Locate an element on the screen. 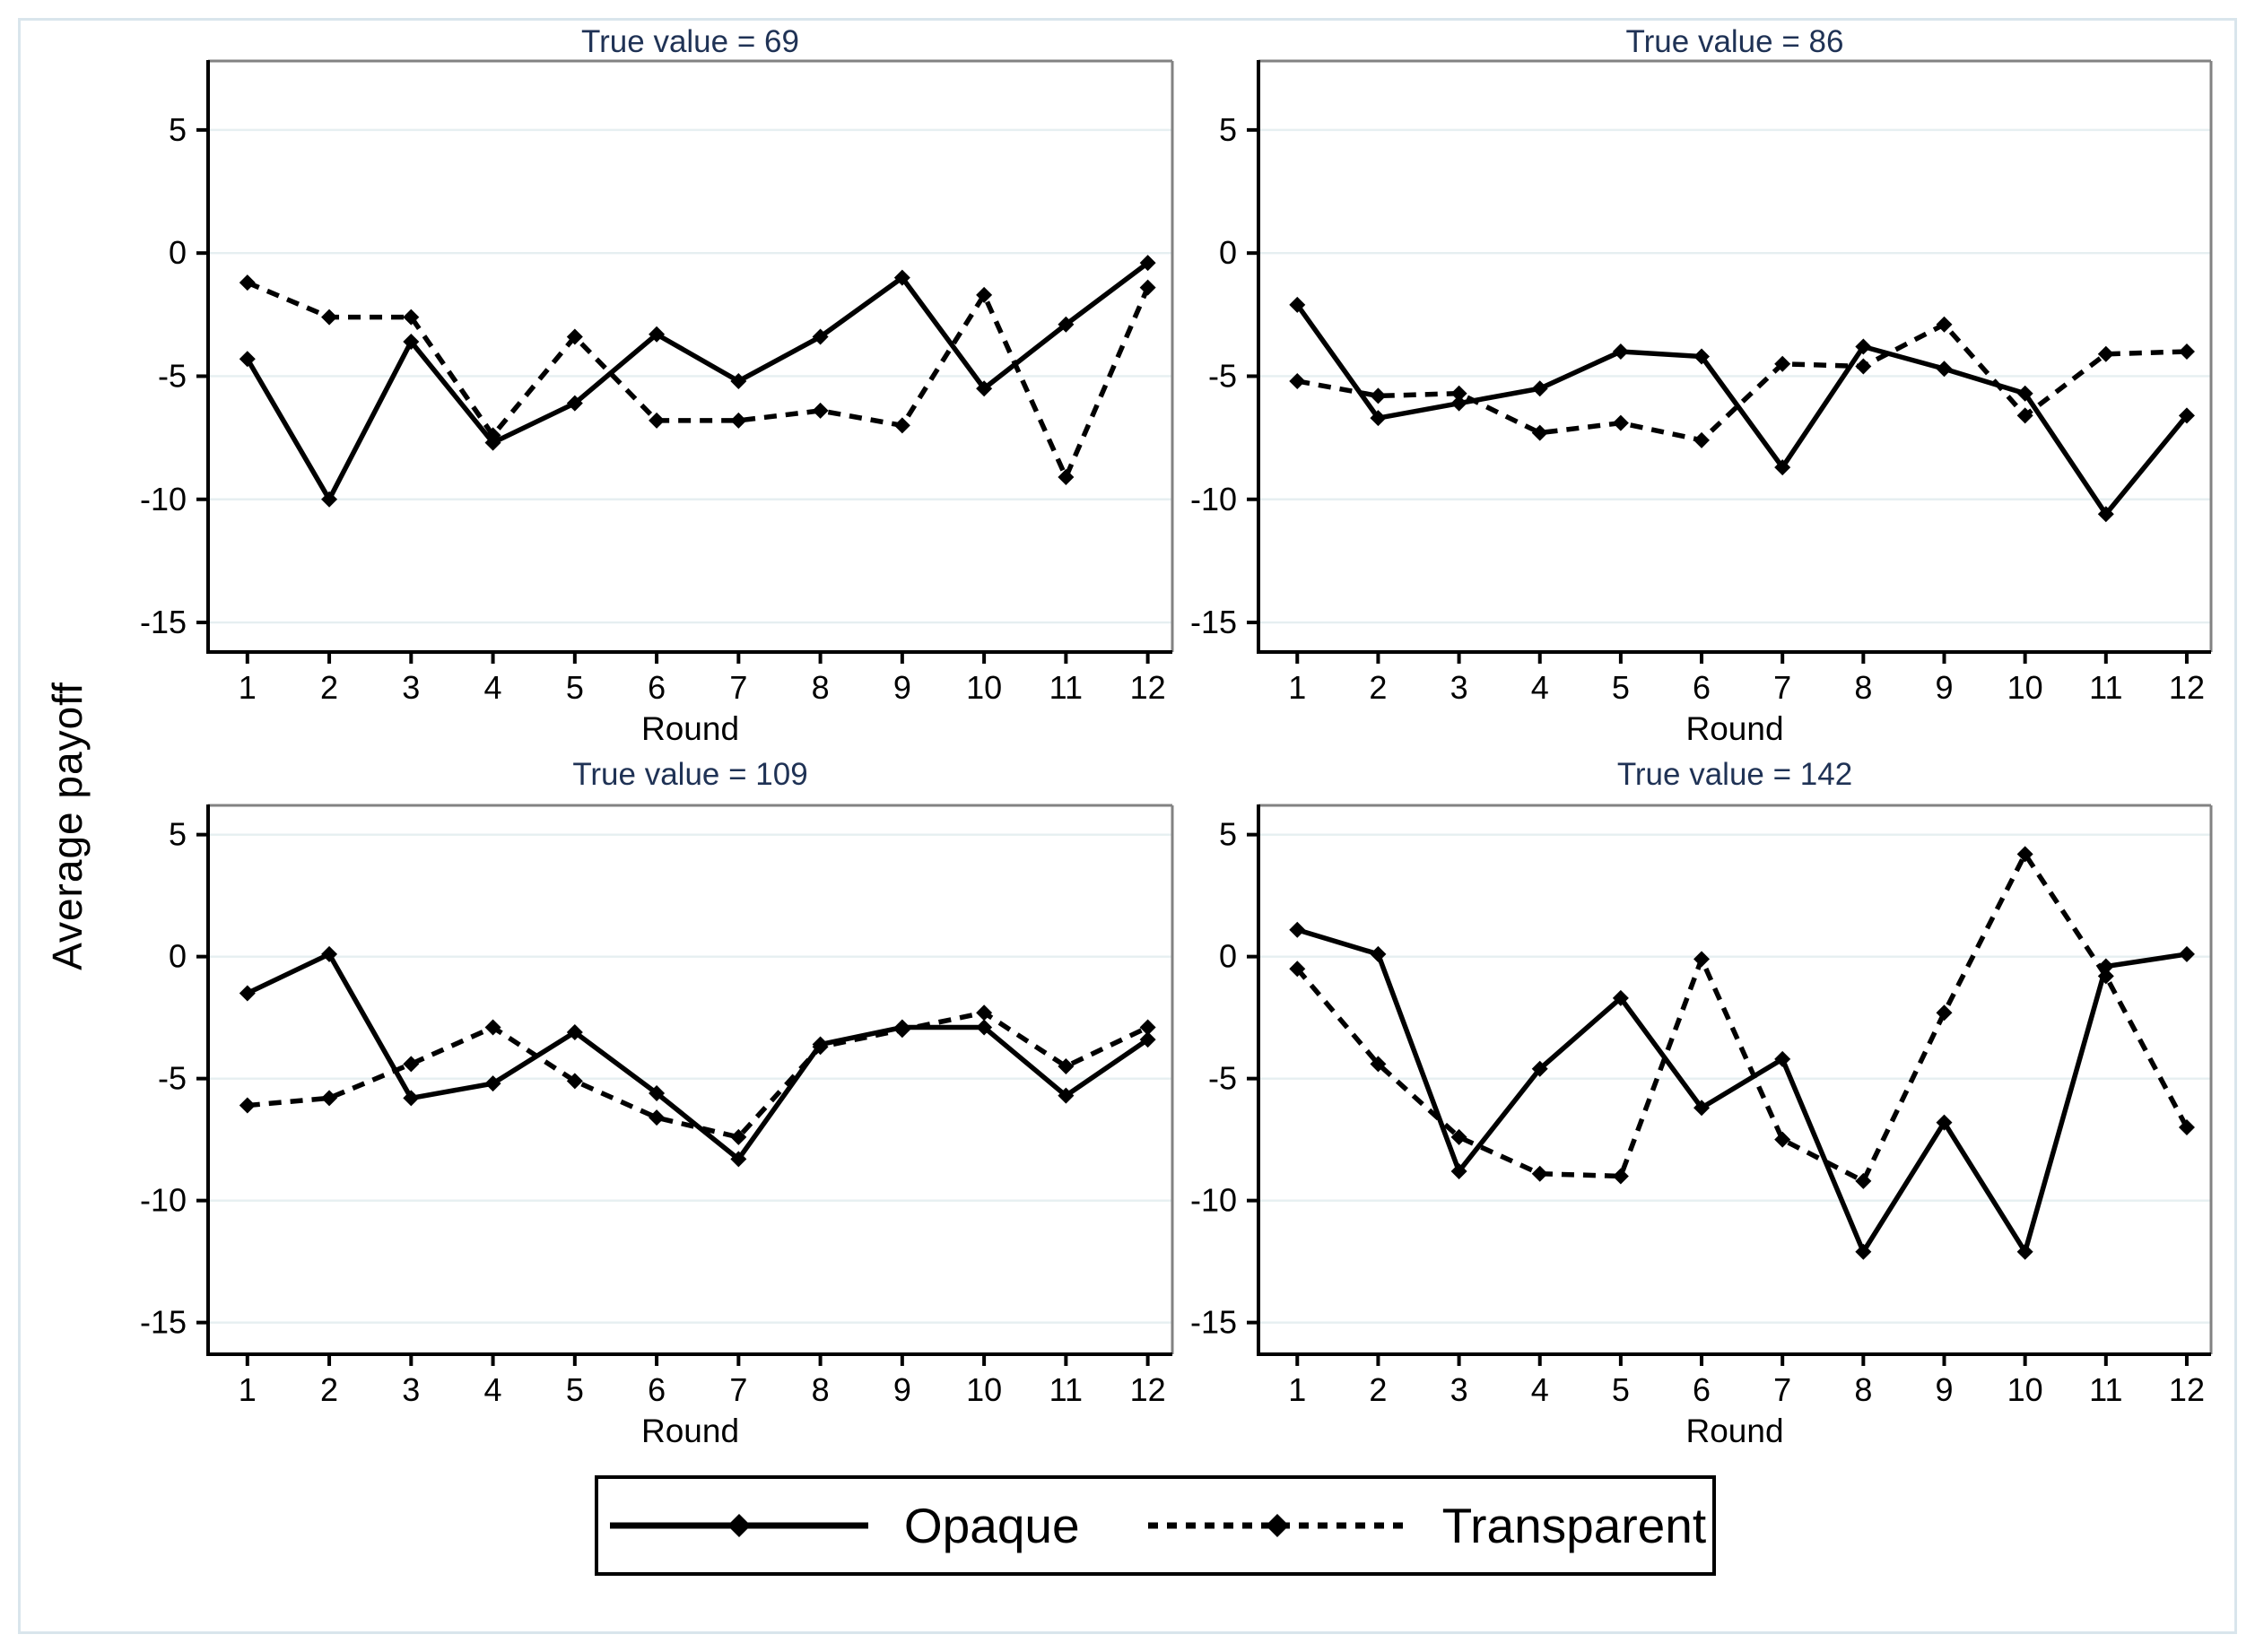 This screenshot has height=1652, width=2255. legend-item-transparent: Transparent is located at coordinates (1425, 1525).